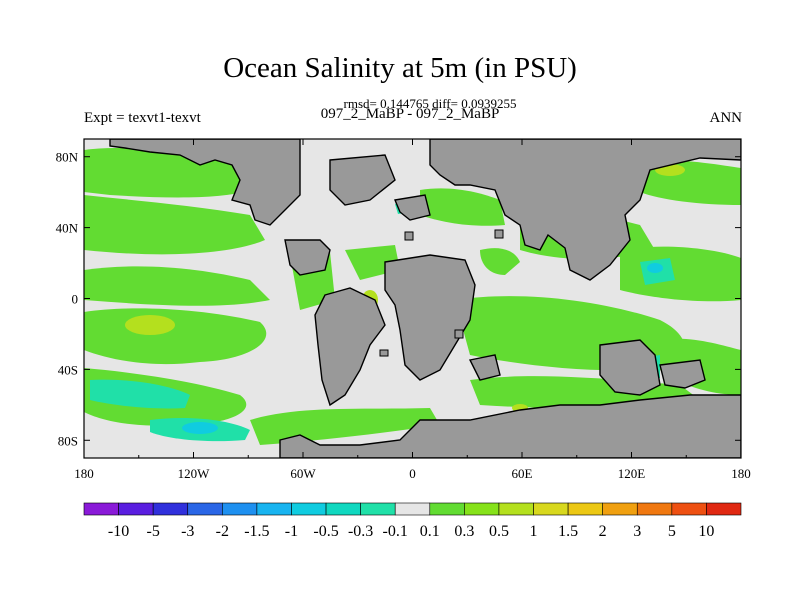  What do you see at coordinates (75, 299) in the screenshot?
I see `y-tick-label: 0` at bounding box center [75, 299].